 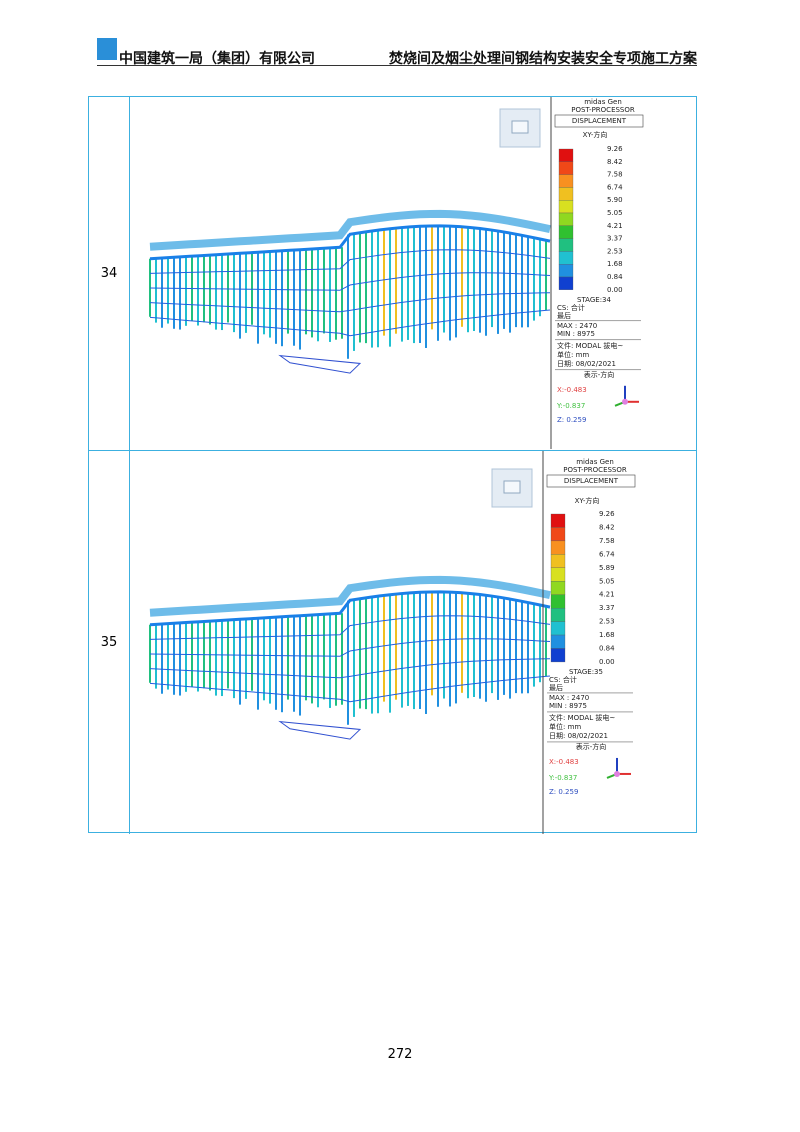 What do you see at coordinates (615, 251) in the screenshot?
I see `legend-value: 2.53` at bounding box center [615, 251].